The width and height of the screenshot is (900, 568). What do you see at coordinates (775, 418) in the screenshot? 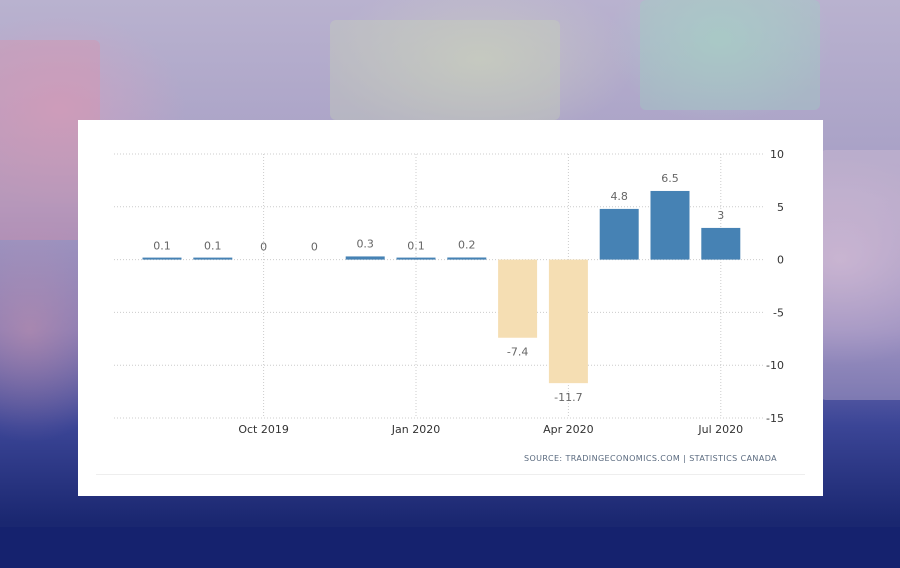
I see `y-tick-label: -15` at bounding box center [775, 418].